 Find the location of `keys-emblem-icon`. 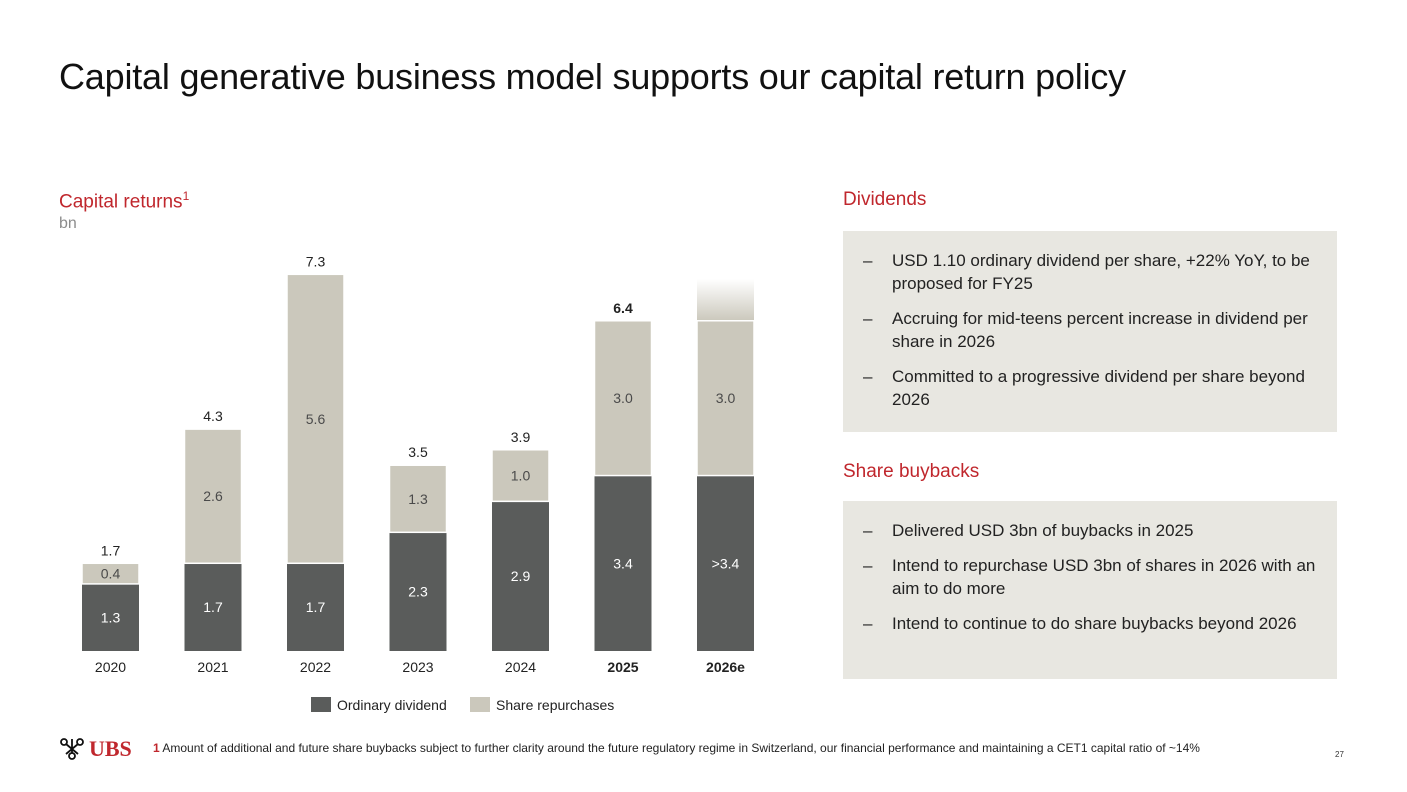

keys-emblem-icon is located at coordinates (72, 749).